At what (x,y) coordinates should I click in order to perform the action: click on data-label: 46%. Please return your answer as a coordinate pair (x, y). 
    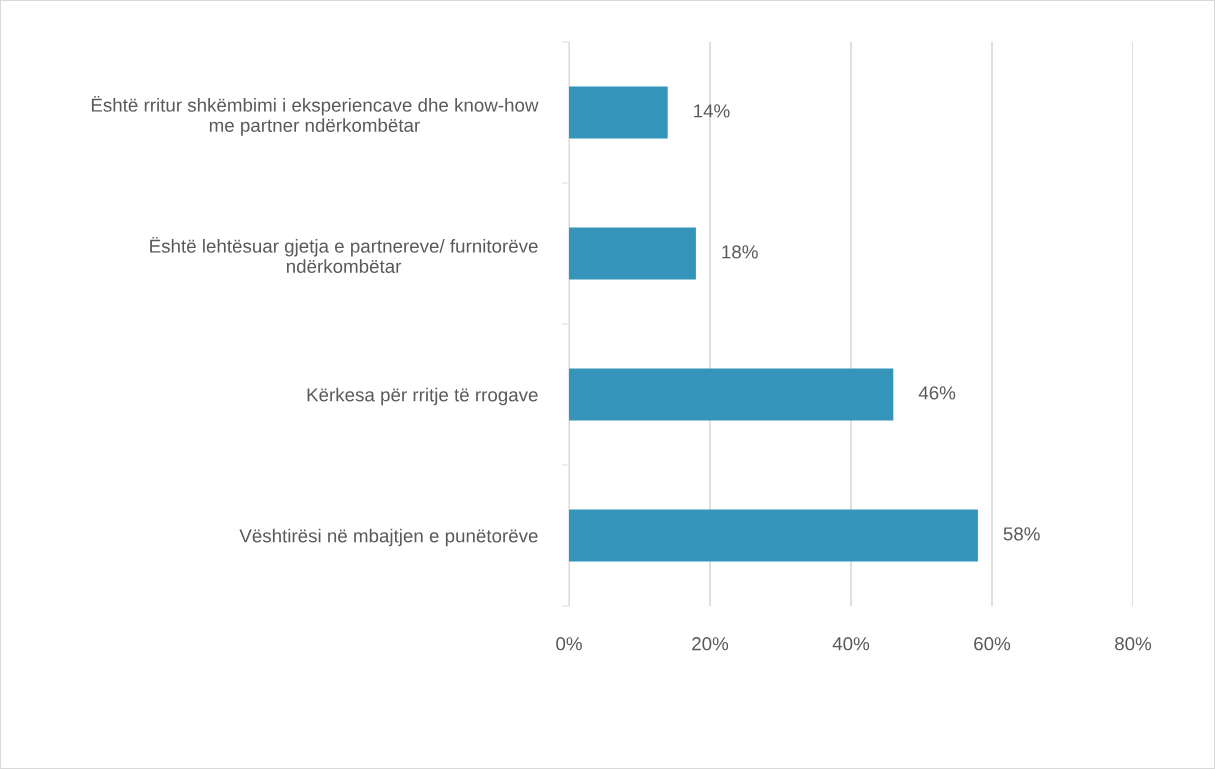
    Looking at the image, I should click on (937, 393).